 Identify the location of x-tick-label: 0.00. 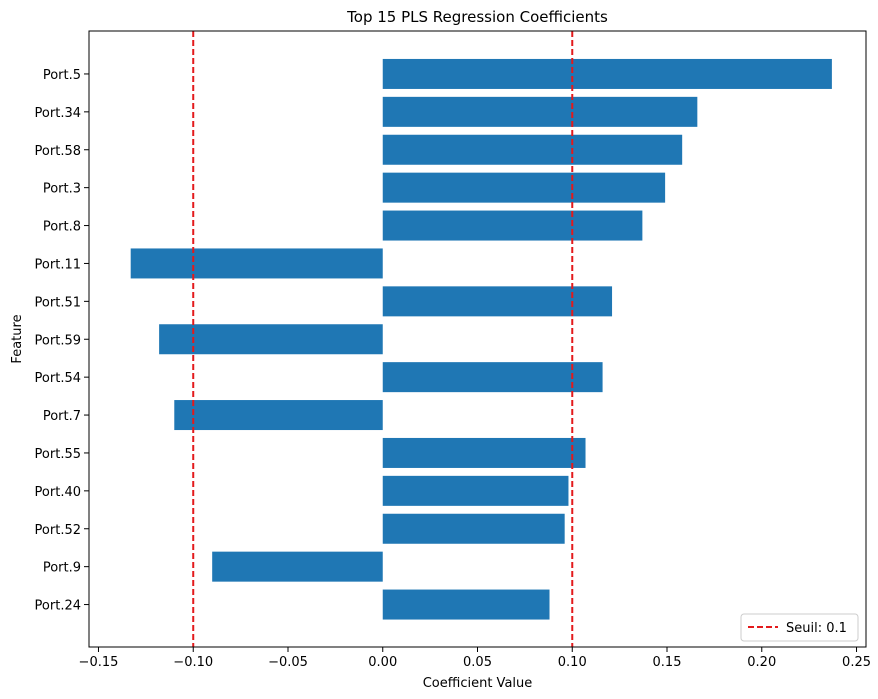
(382, 662).